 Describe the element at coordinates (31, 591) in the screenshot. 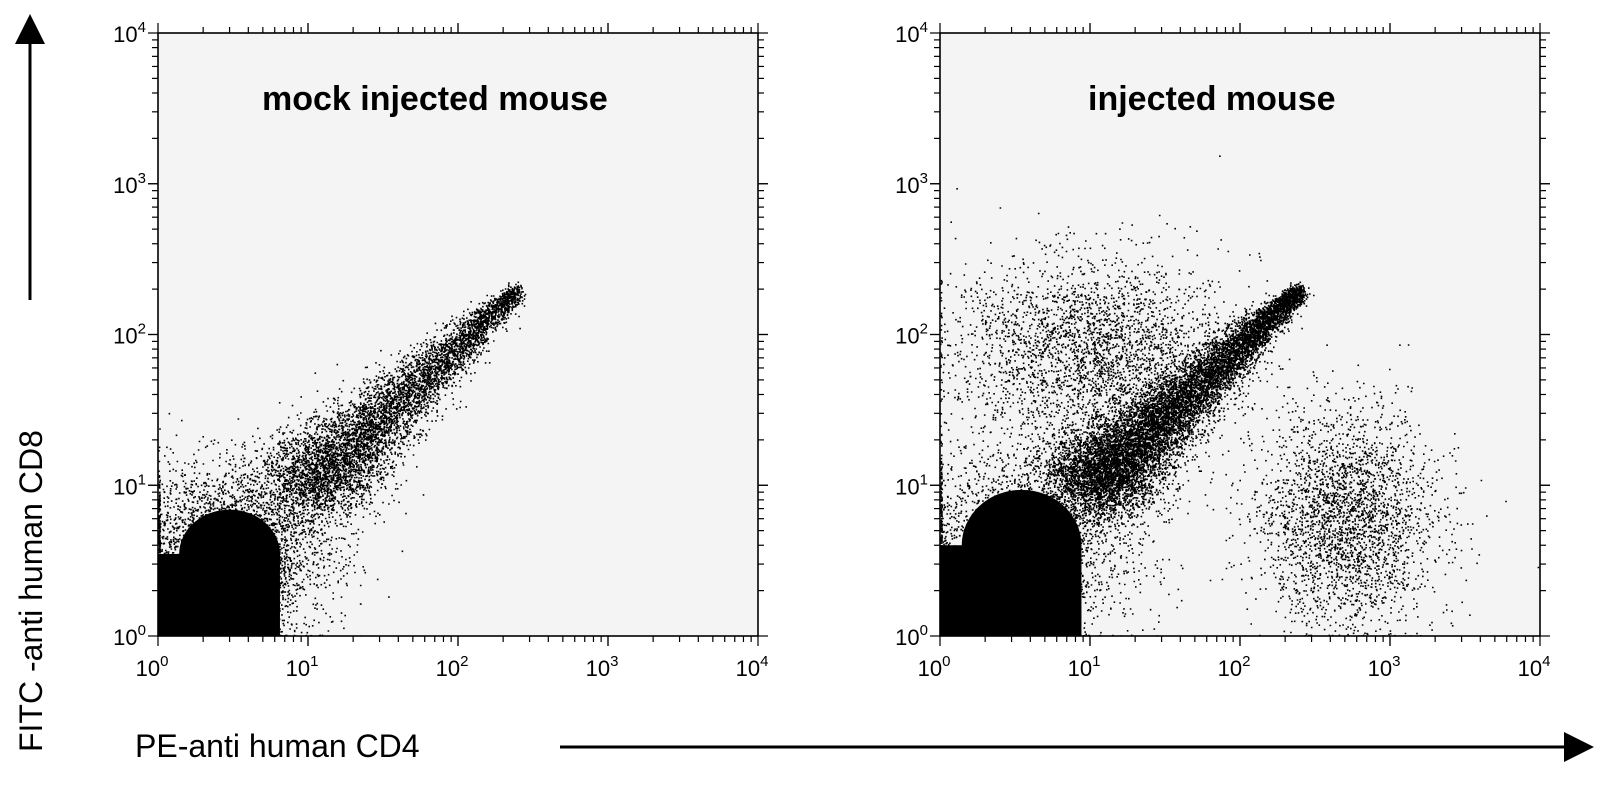

I see `y-axis-title: FITC -anti human CD8` at that location.